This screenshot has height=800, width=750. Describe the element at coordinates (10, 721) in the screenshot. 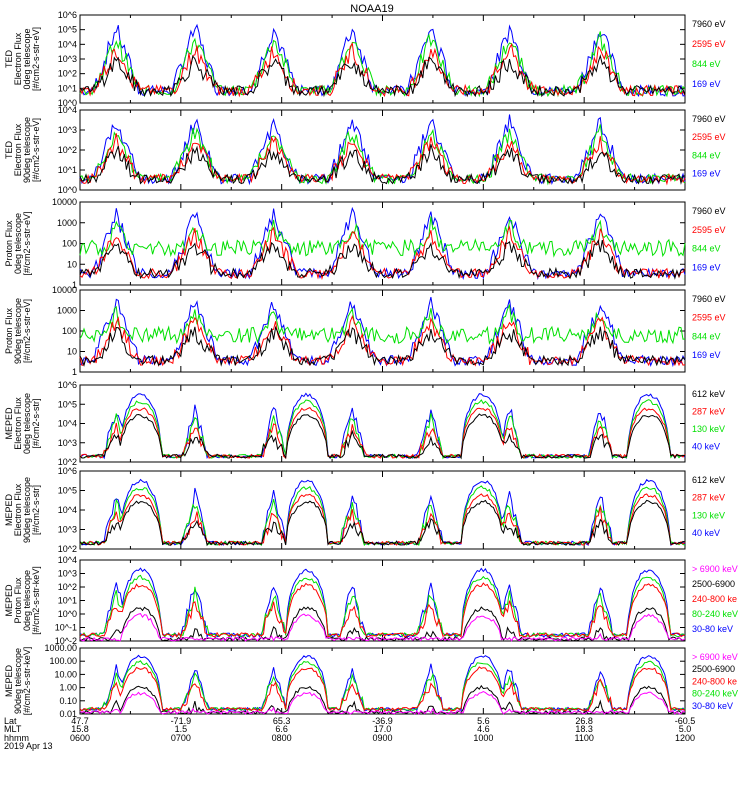

I see `x-row-label: Lat` at that location.